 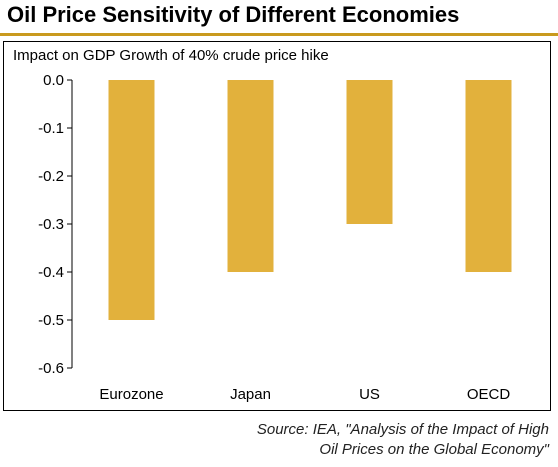 I want to click on x-axis: Eurozone Japan US OECD, so click(x=304, y=394).